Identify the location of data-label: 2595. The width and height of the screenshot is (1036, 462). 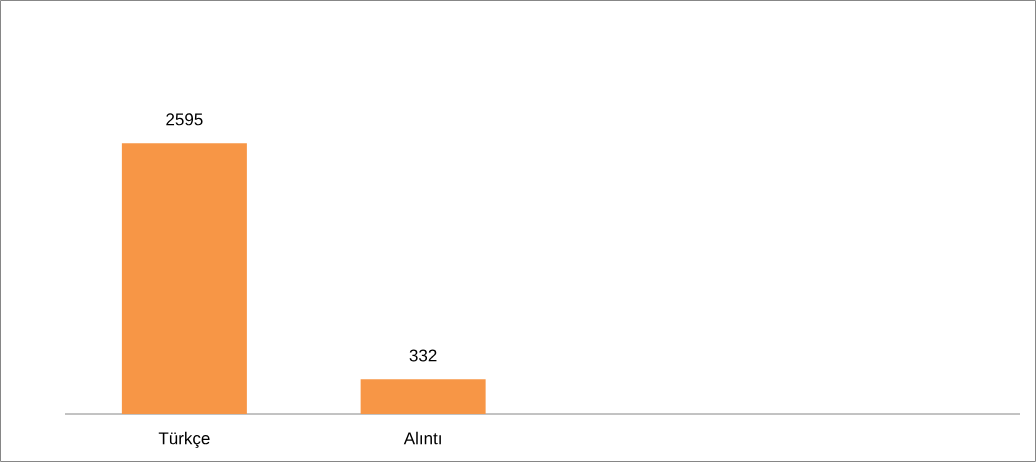
(184, 119).